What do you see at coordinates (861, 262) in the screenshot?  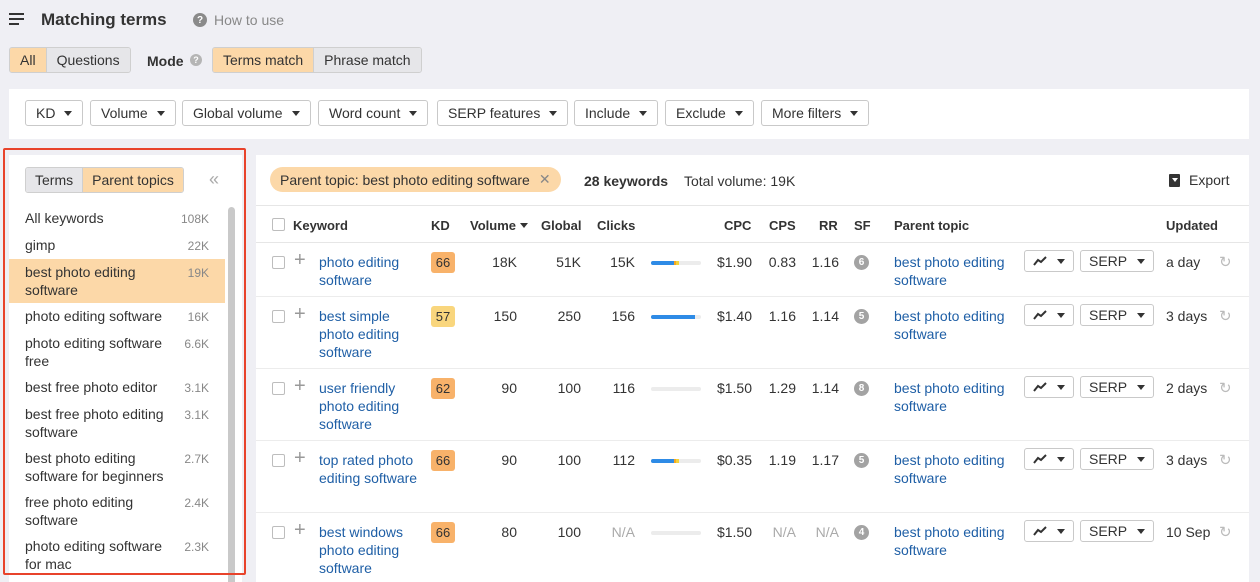 I see `serp-features-count: 6` at bounding box center [861, 262].